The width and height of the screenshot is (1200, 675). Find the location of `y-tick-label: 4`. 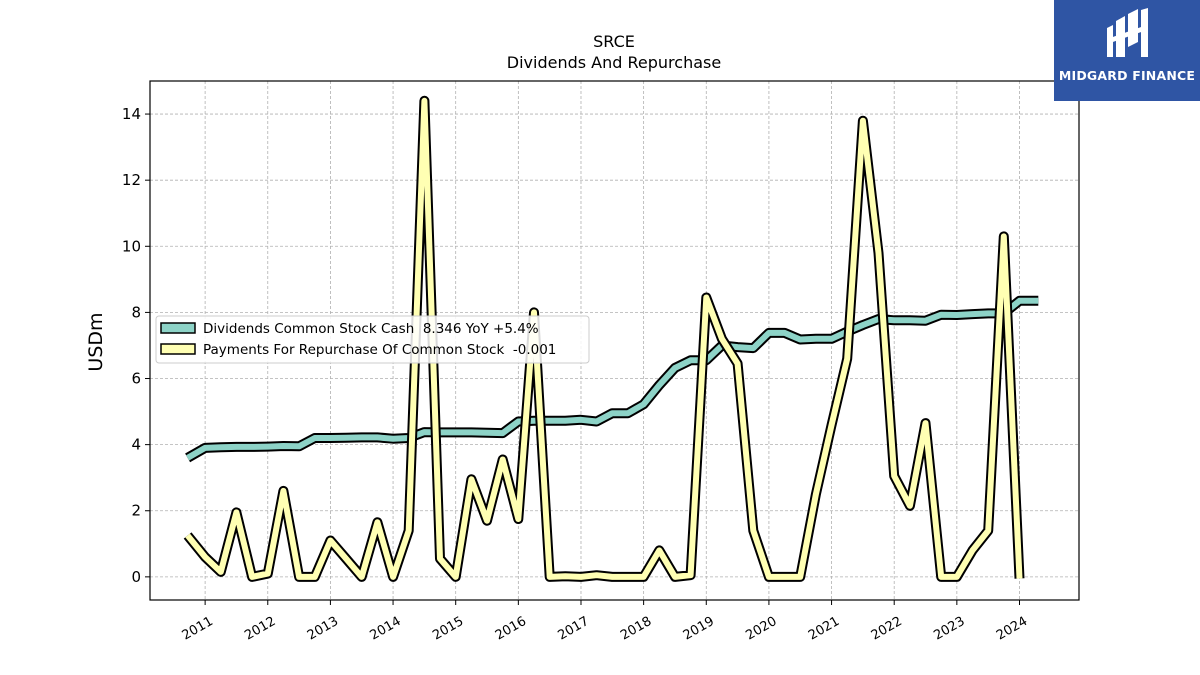

y-tick-label: 4 is located at coordinates (136, 445).